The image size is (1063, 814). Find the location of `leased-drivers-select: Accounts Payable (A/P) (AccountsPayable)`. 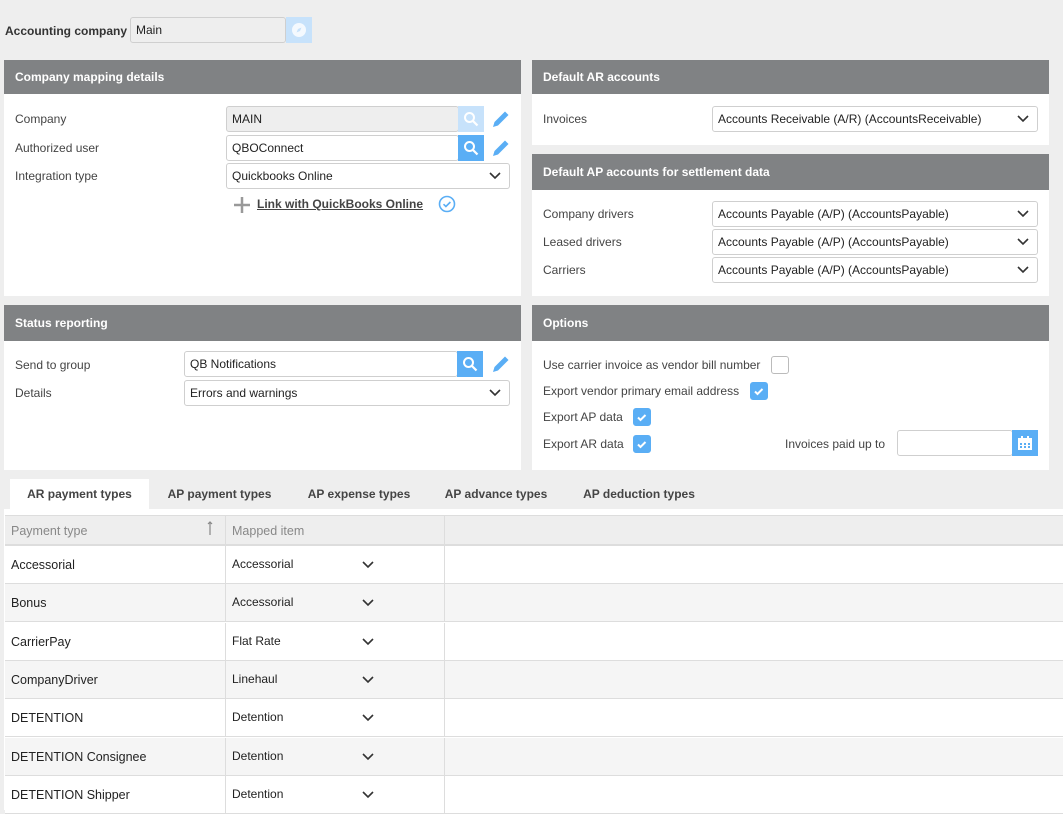

leased-drivers-select: Accounts Payable (A/P) (AccountsPayable) is located at coordinates (875, 242).